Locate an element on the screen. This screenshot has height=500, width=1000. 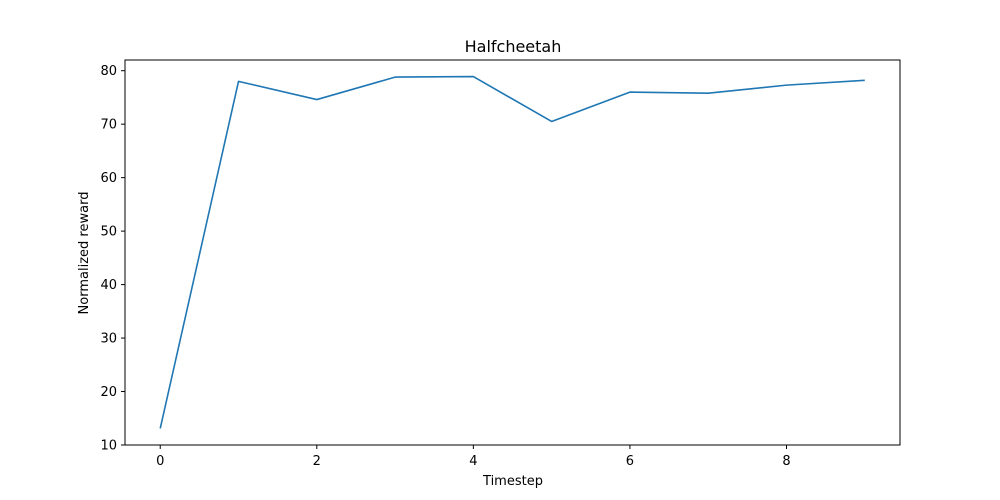
chart-title: Halfcheetah is located at coordinates (513, 46).